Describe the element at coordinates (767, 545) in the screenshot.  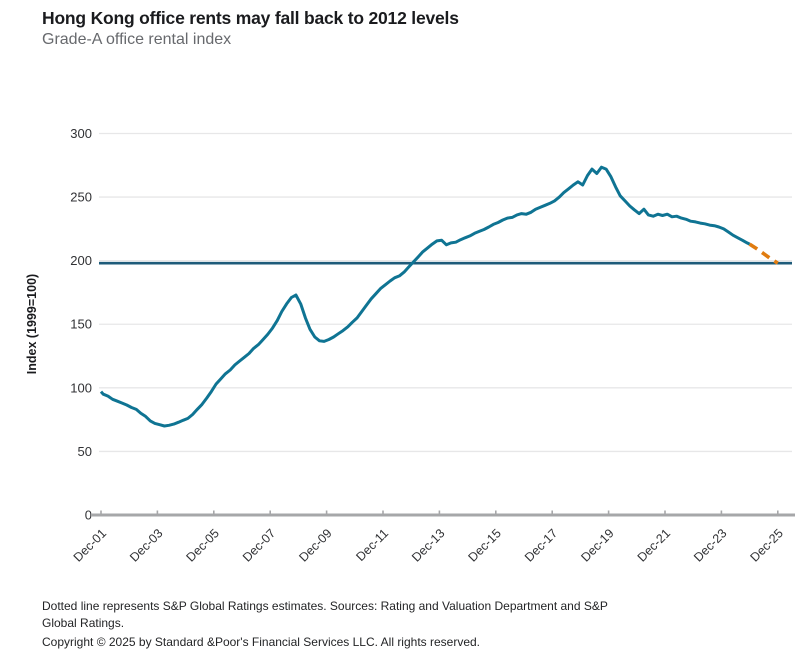
I see `x-tick-label: Dec-25` at that location.